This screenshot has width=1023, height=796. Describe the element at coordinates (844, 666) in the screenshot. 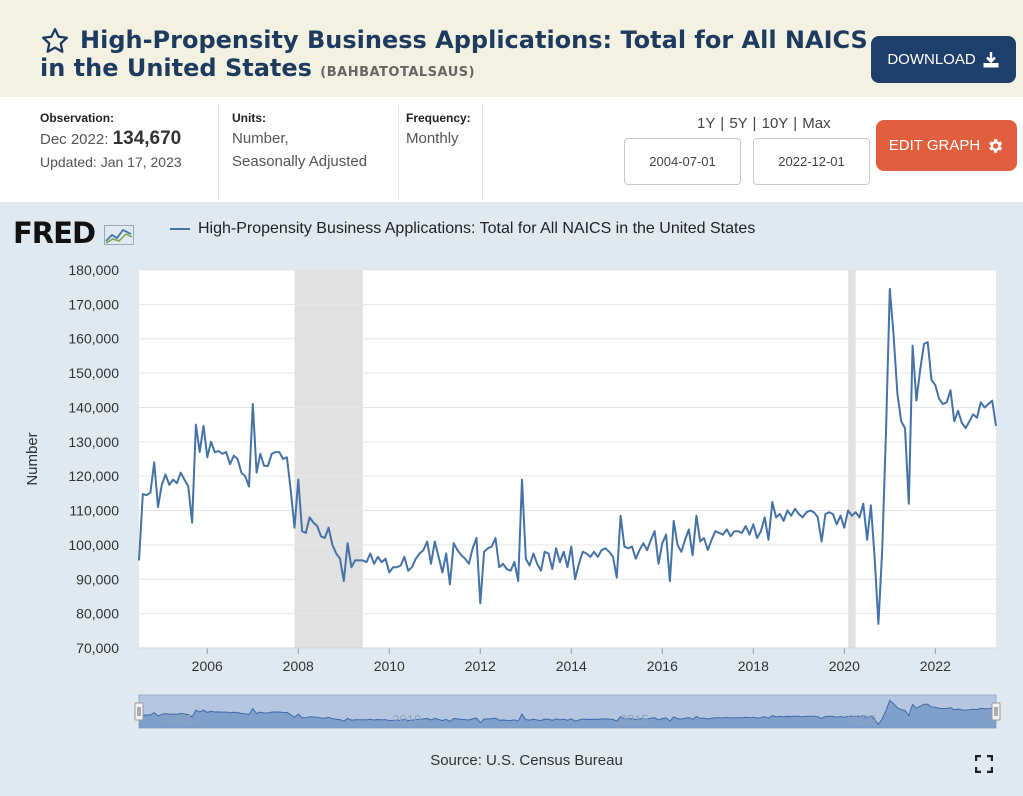

I see `x-tick-label: 2020` at that location.